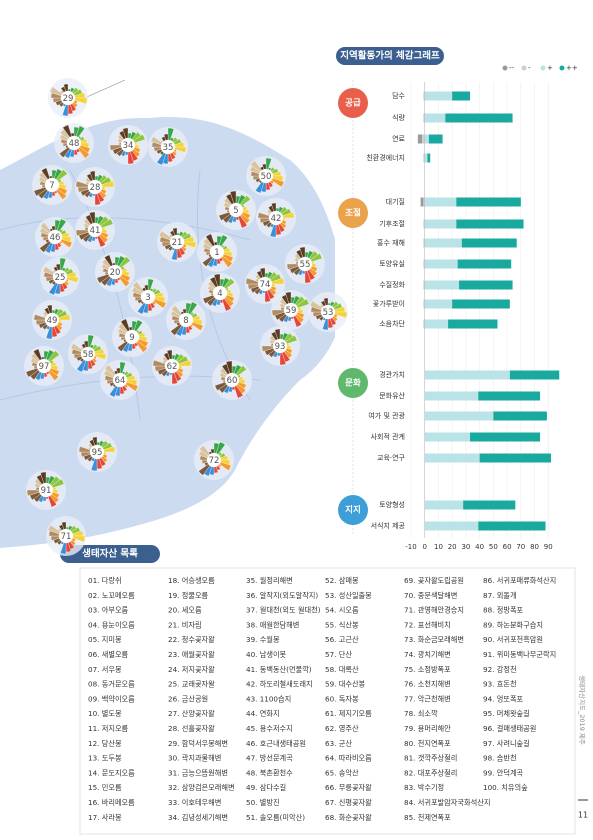 This screenshot has height=840, width=593. What do you see at coordinates (543, 68) in the screenshot?
I see `legend-swatch` at bounding box center [543, 68].